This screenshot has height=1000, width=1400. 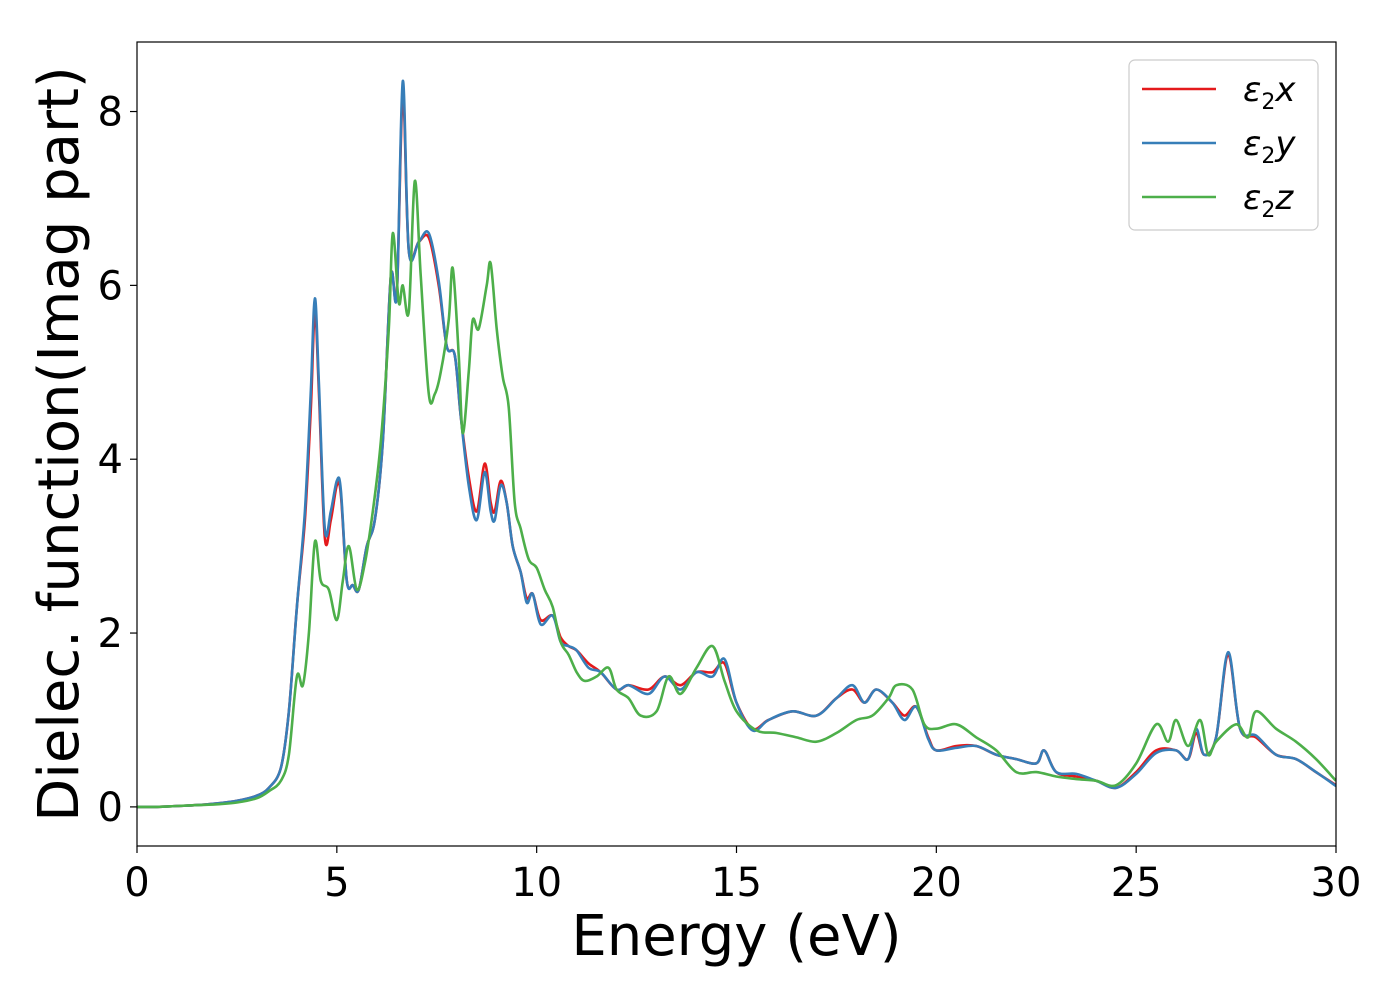 I want to click on legend-label-z: ε2z, so click(x=1268, y=200).